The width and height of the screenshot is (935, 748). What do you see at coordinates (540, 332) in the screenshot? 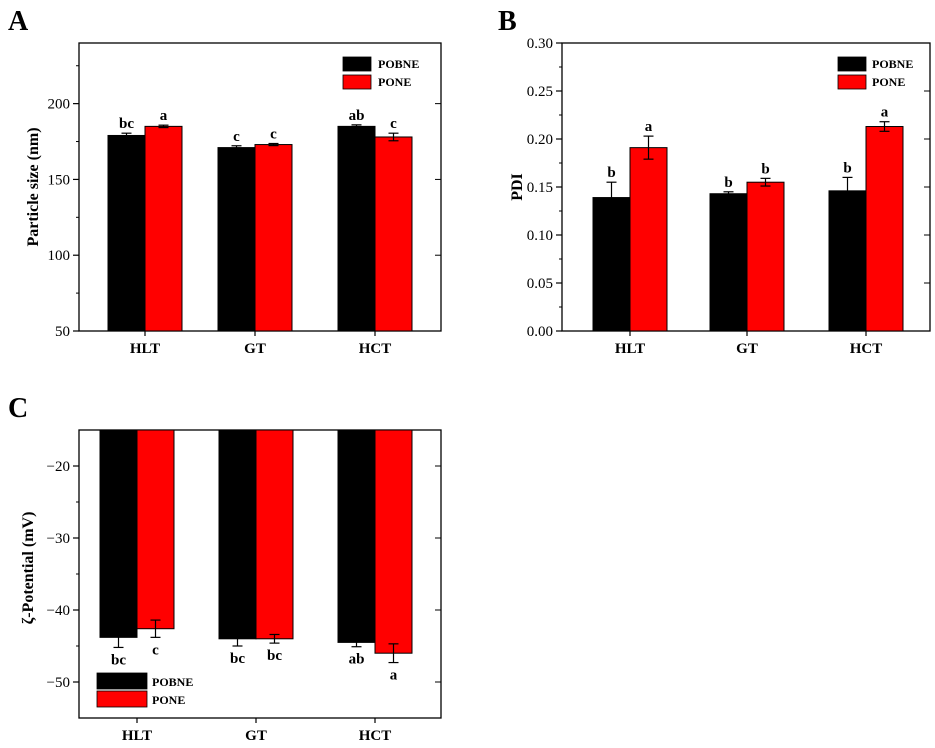
I see `panel-b-y-tick-label: 0.00` at bounding box center [540, 332].